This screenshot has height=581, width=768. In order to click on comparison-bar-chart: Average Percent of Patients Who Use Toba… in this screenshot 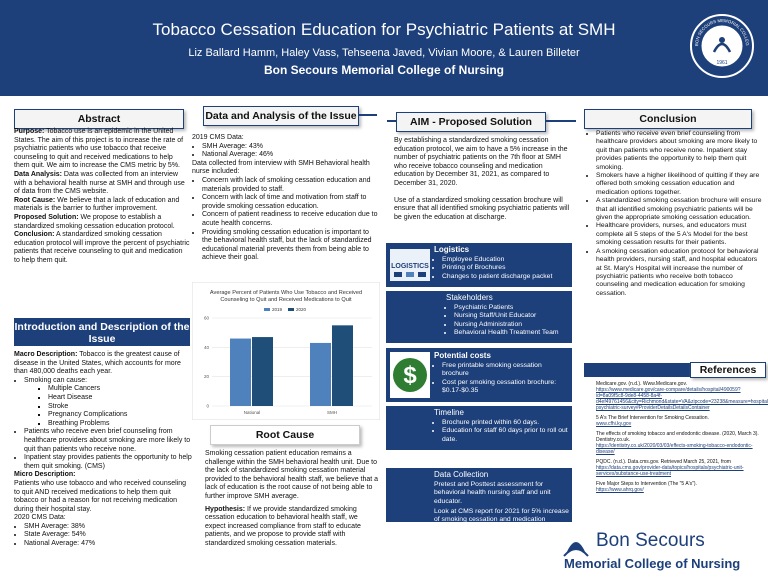, I will do `click(286, 351)`.